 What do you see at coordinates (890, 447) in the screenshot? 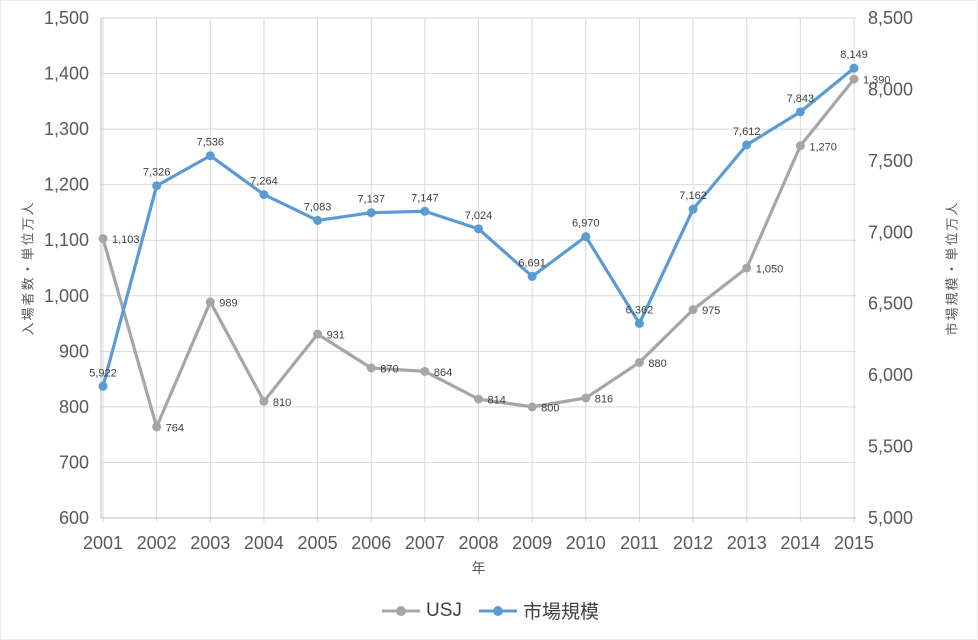
I see `right-tick-label: 5,500` at bounding box center [890, 447].